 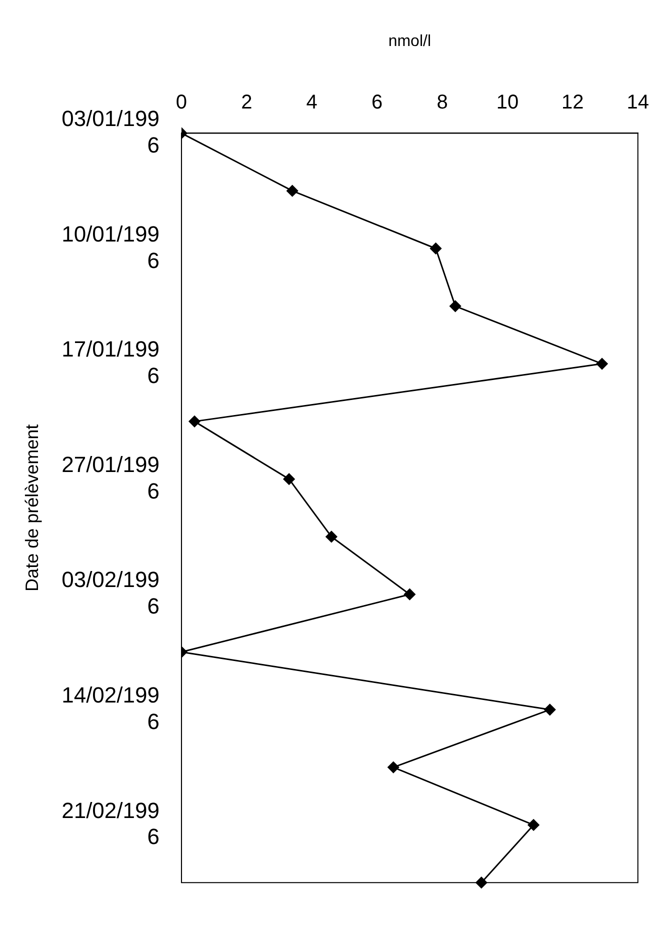 What do you see at coordinates (111, 247) in the screenshot?
I see `y-tick-label: 10/01/1996` at bounding box center [111, 247].